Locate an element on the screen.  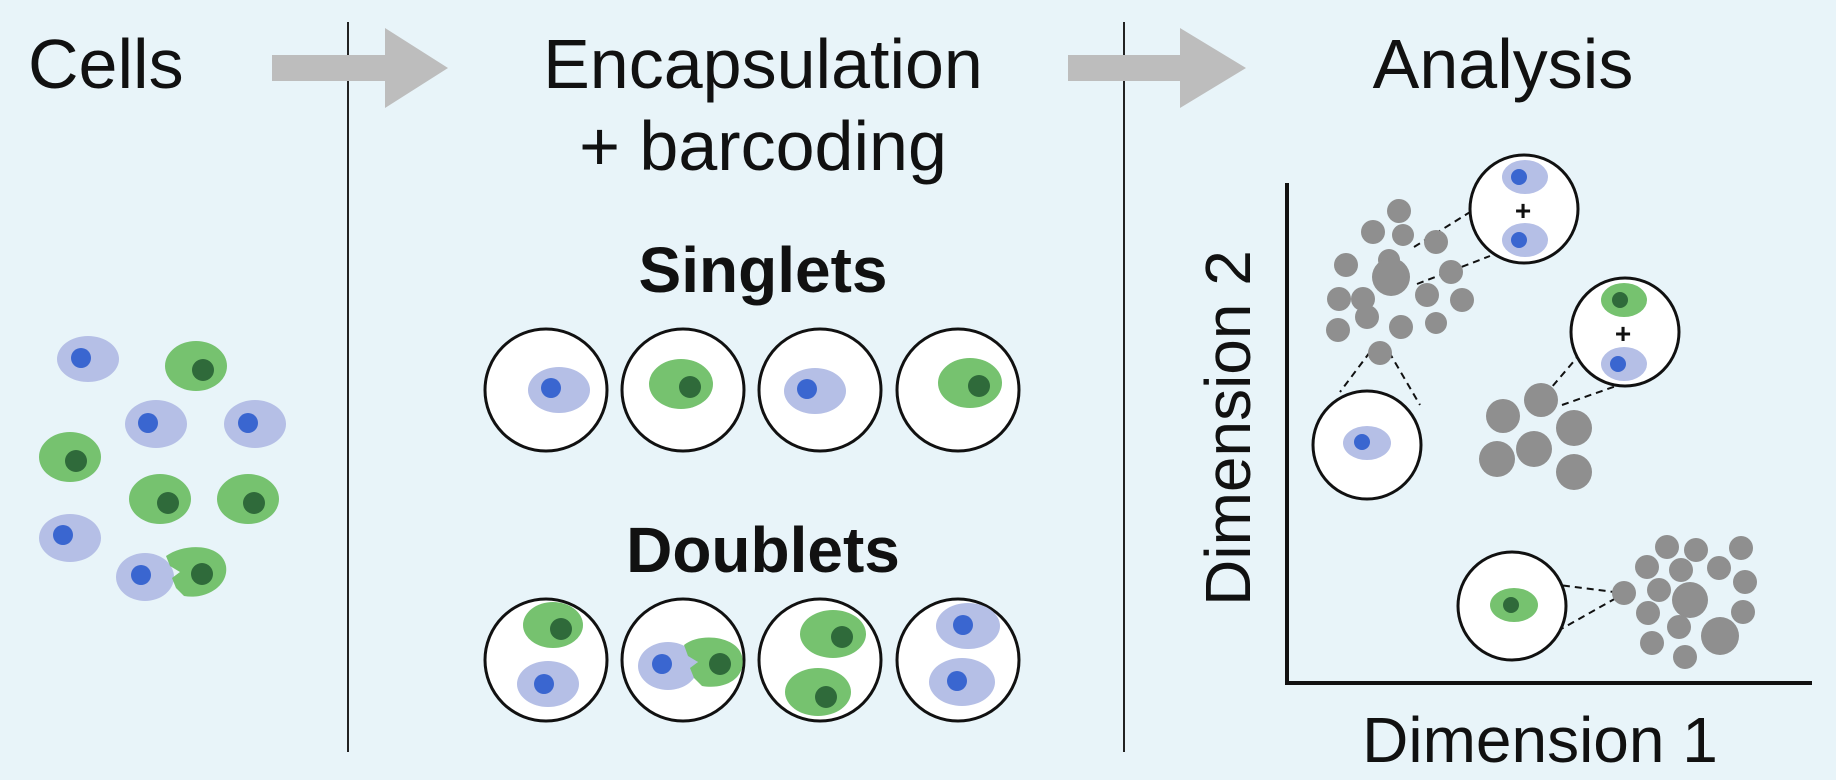
callout-blue-singlet is located at coordinates (1367, 445).